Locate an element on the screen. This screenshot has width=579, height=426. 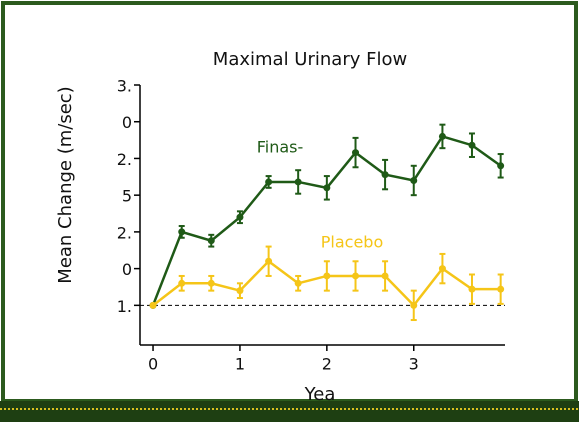
y-tick-label: 5 is located at coordinates (127, 196).